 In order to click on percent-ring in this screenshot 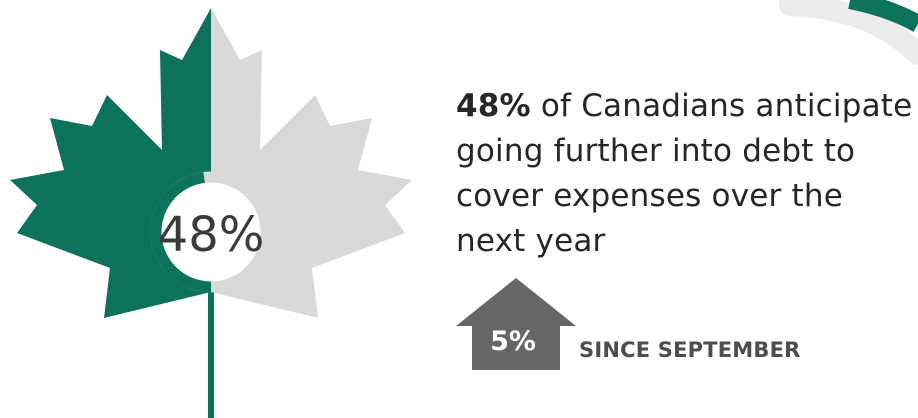, I will do `click(211, 232)`.